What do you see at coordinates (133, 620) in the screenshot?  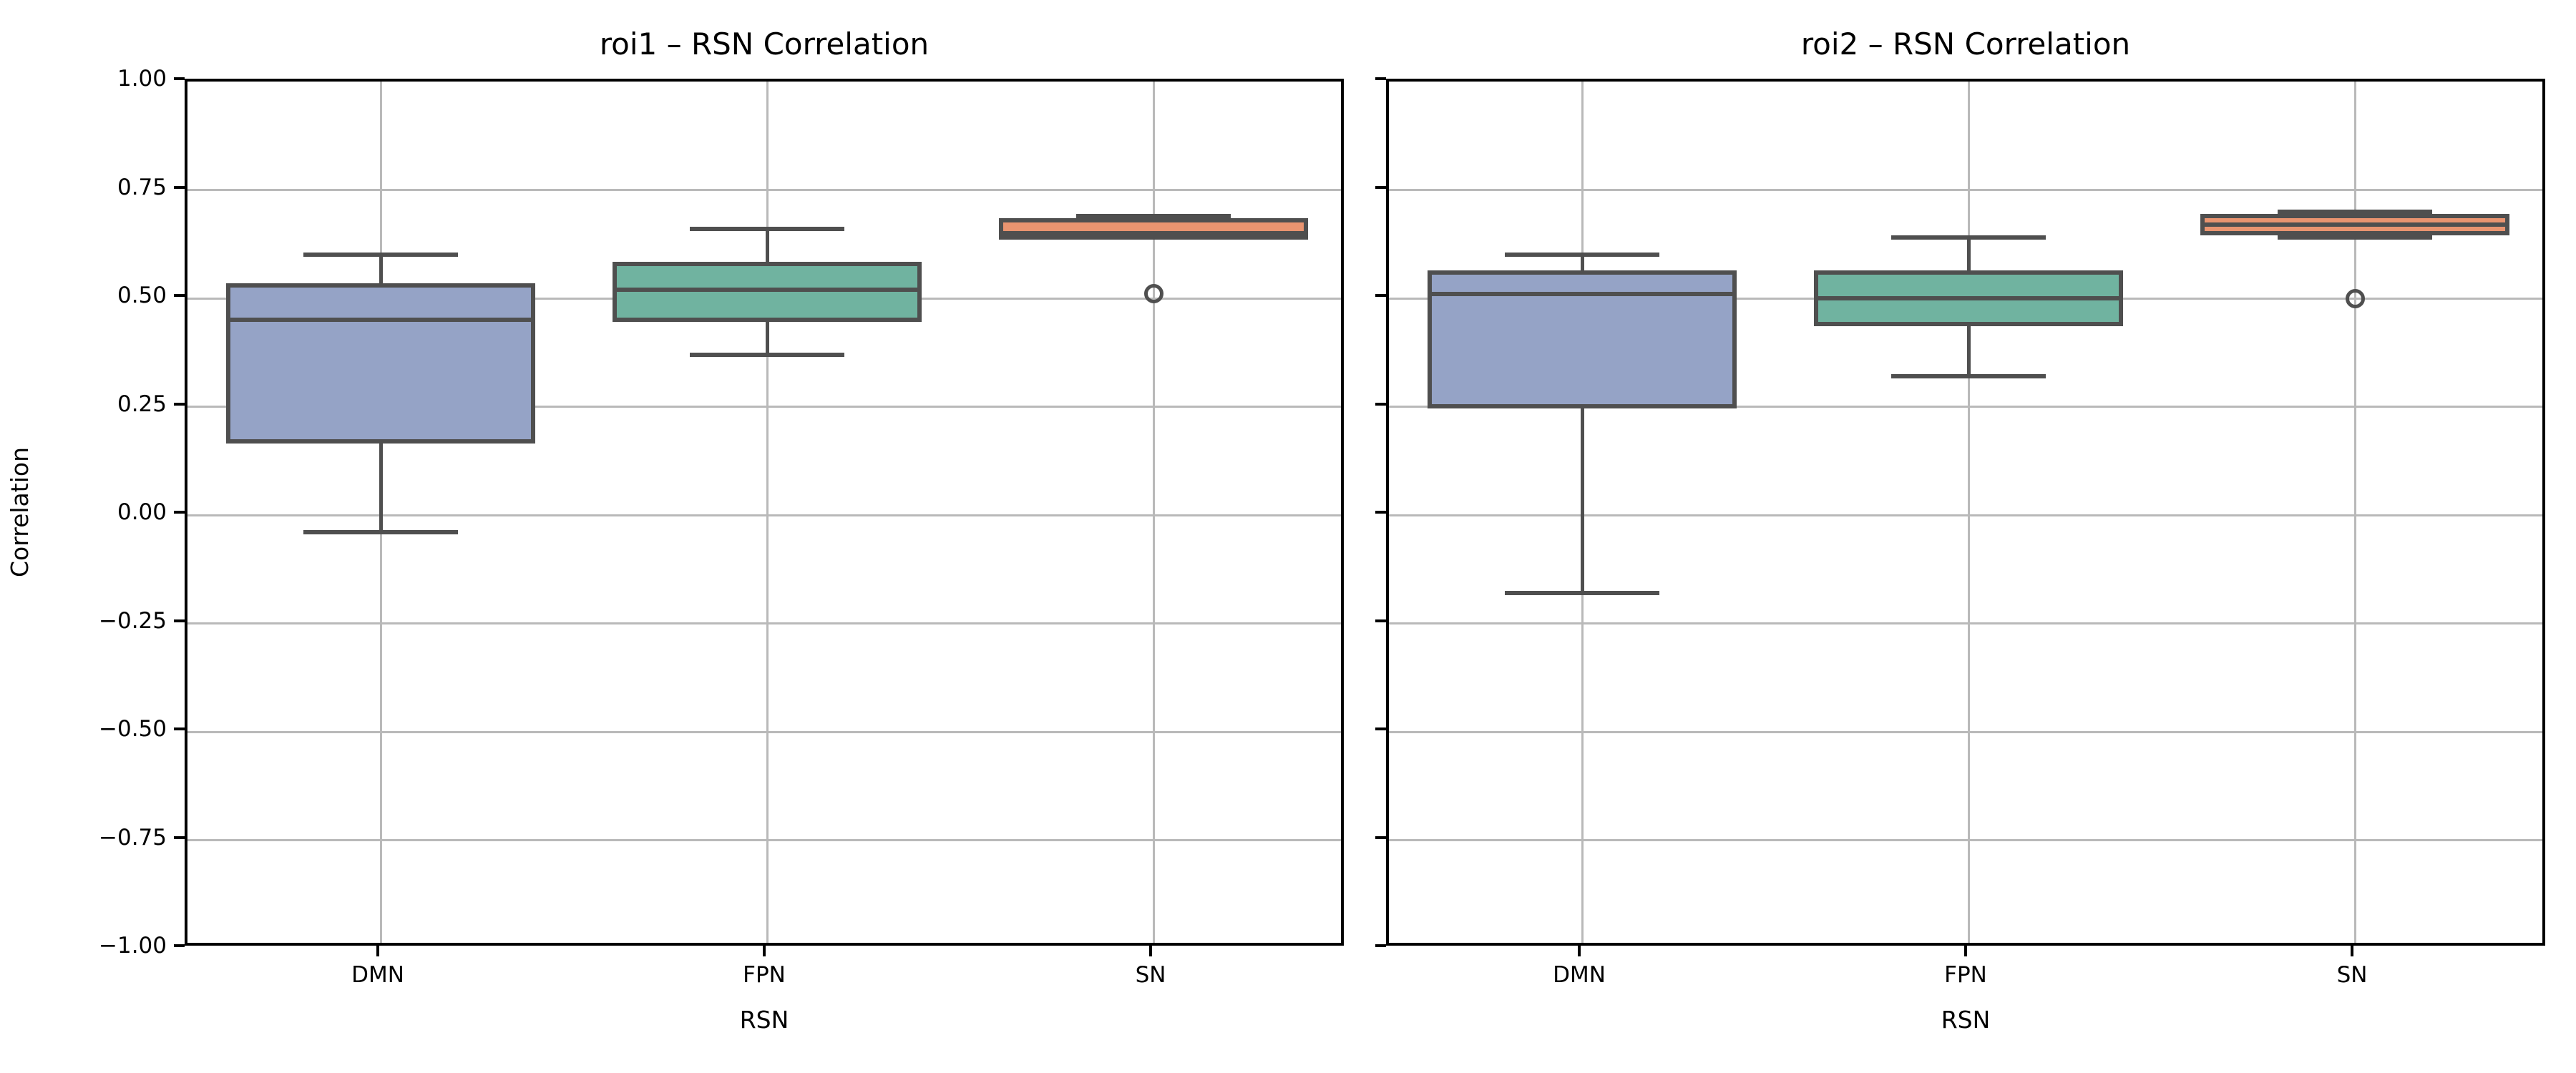 I see `y-tick-label: −0.25` at bounding box center [133, 620].